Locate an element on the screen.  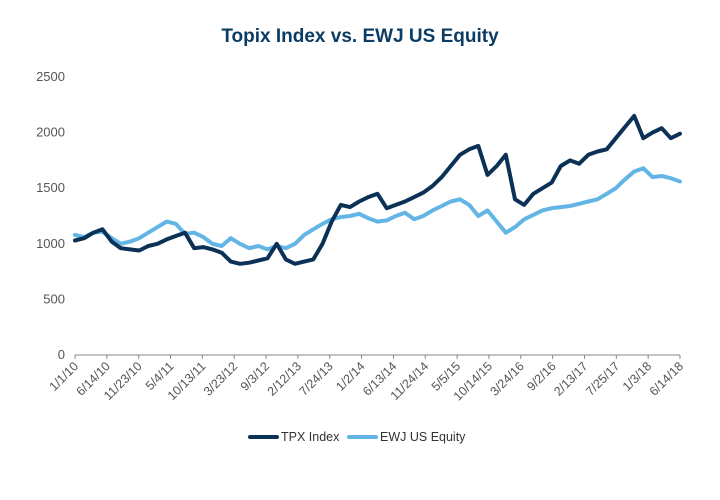
x-tick-label: 7/25/17 is located at coordinates (602, 378).